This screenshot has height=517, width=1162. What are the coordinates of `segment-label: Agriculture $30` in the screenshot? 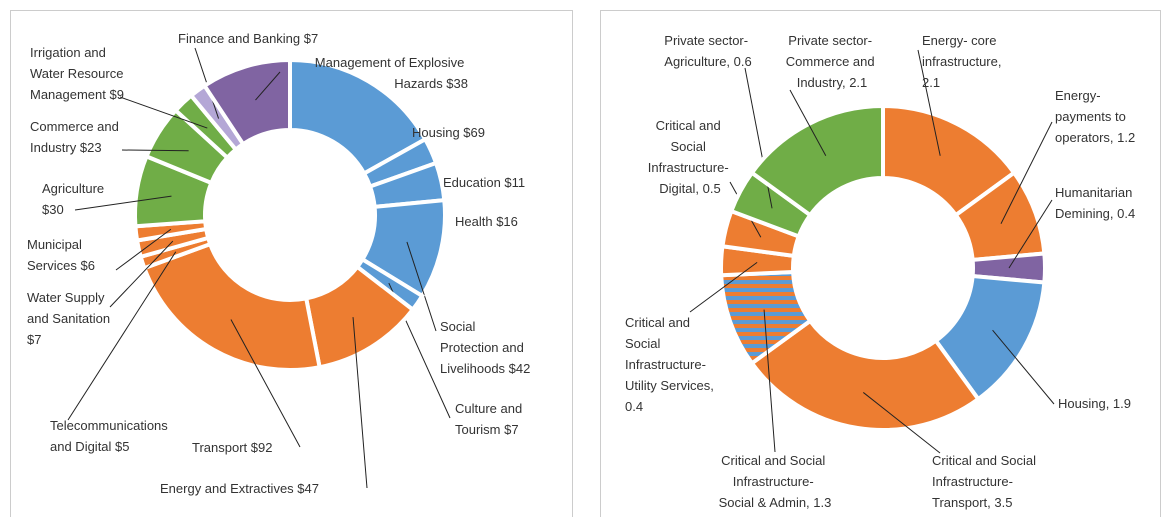 It's located at (75, 199).